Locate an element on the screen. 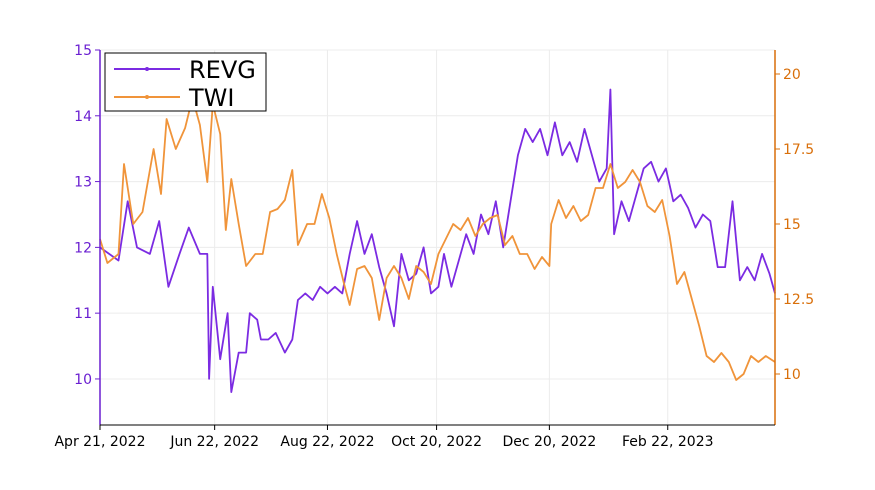 The width and height of the screenshot is (875, 490). y-right-tick-label: 10 is located at coordinates (792, 375).